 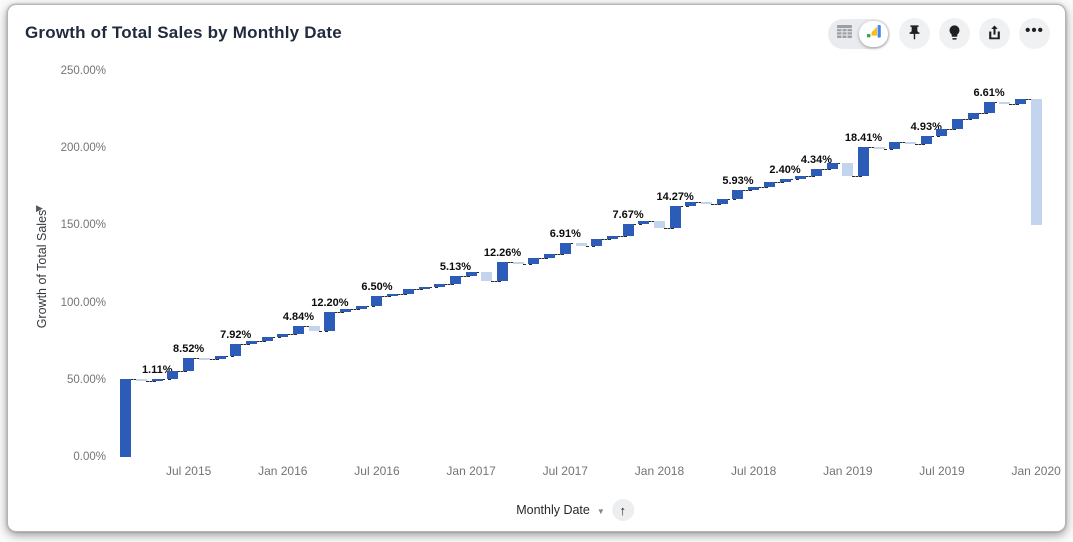 I want to click on y-axis-tick-label: 50.00%, so click(x=86, y=379).